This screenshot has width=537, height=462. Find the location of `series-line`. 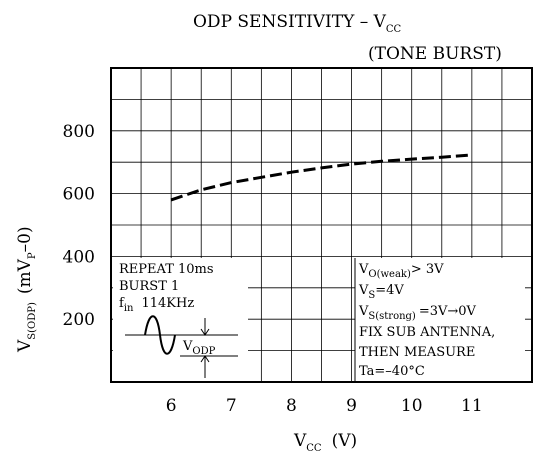

series-line is located at coordinates (321, 177).